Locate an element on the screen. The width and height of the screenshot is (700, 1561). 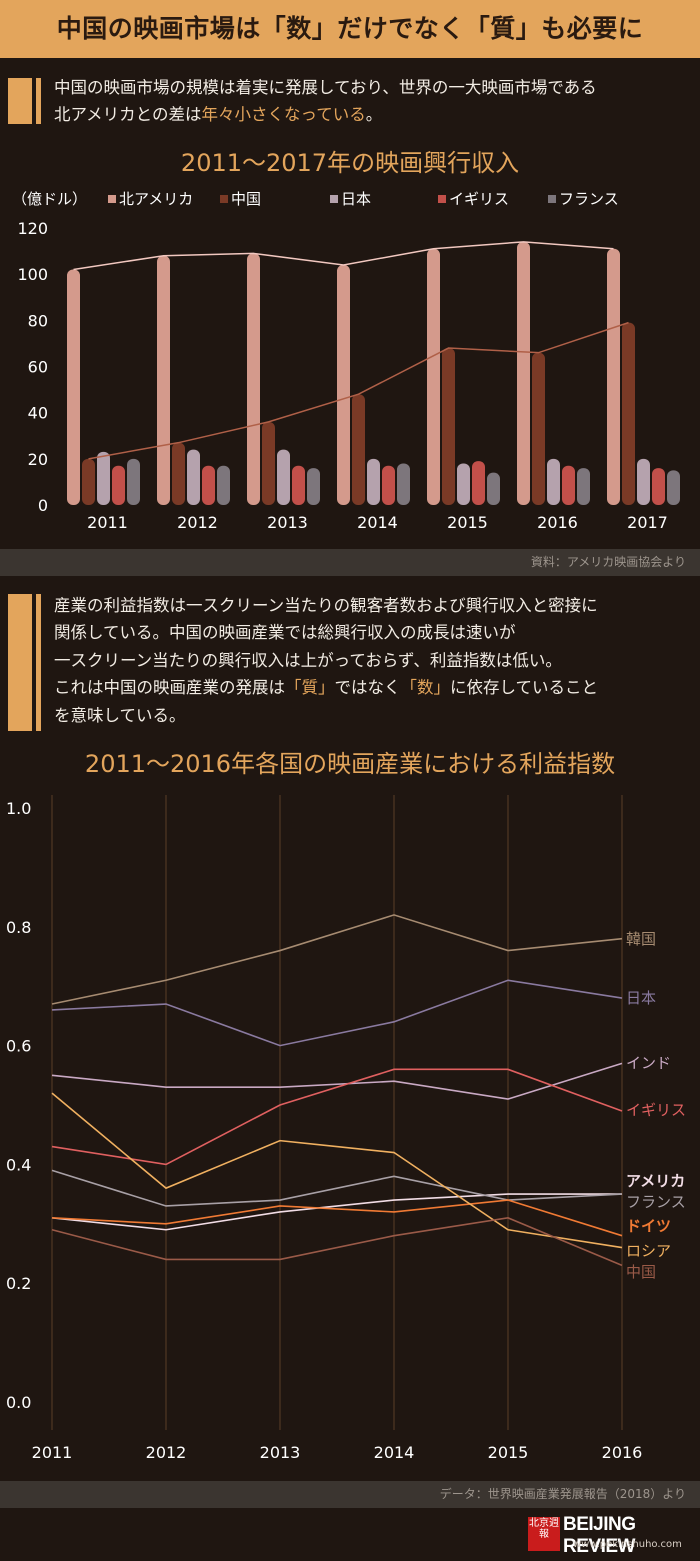
line-chart-title: 2011〜2016年各国の映画産業における利益指数 is located at coordinates (350, 764).